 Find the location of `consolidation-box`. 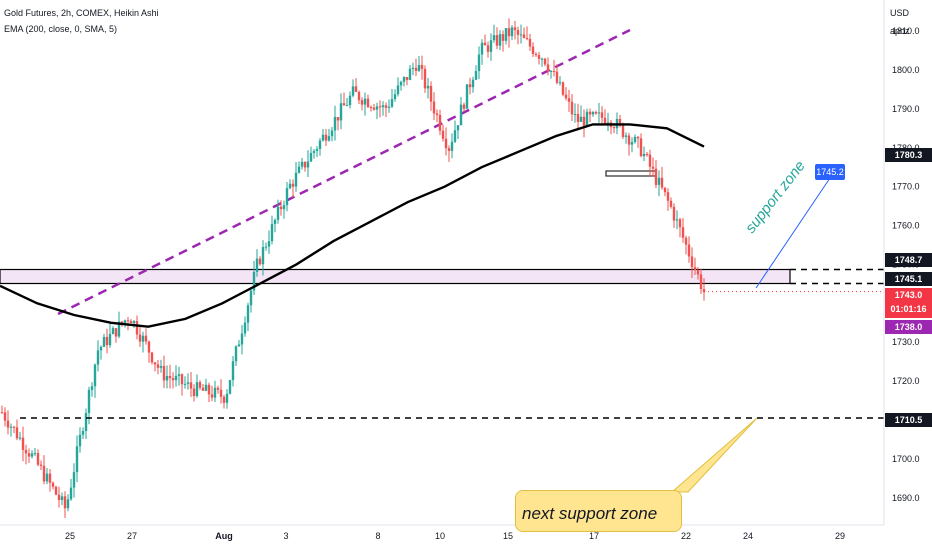

consolidation-box is located at coordinates (631, 173).